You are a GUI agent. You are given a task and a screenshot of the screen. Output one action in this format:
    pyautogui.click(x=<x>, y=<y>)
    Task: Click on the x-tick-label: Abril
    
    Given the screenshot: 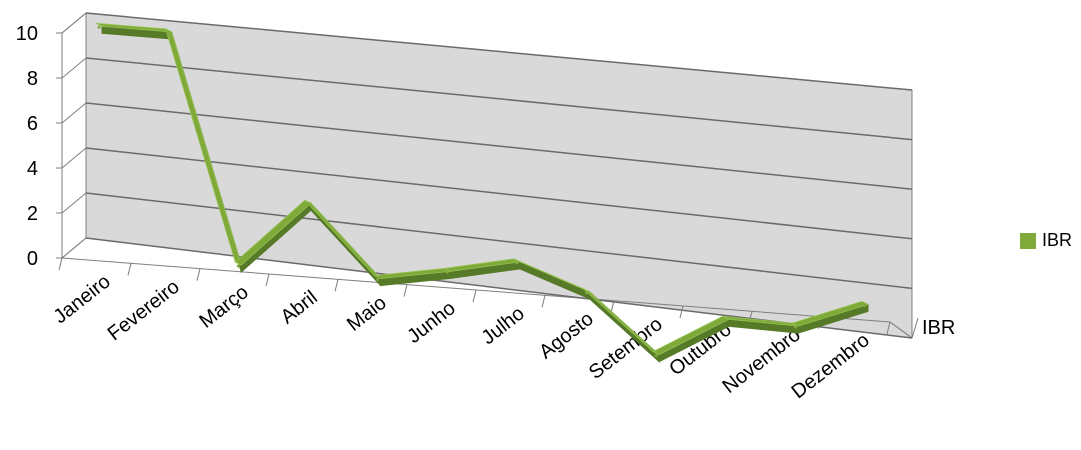 What is the action you would take?
    pyautogui.click(x=299, y=307)
    